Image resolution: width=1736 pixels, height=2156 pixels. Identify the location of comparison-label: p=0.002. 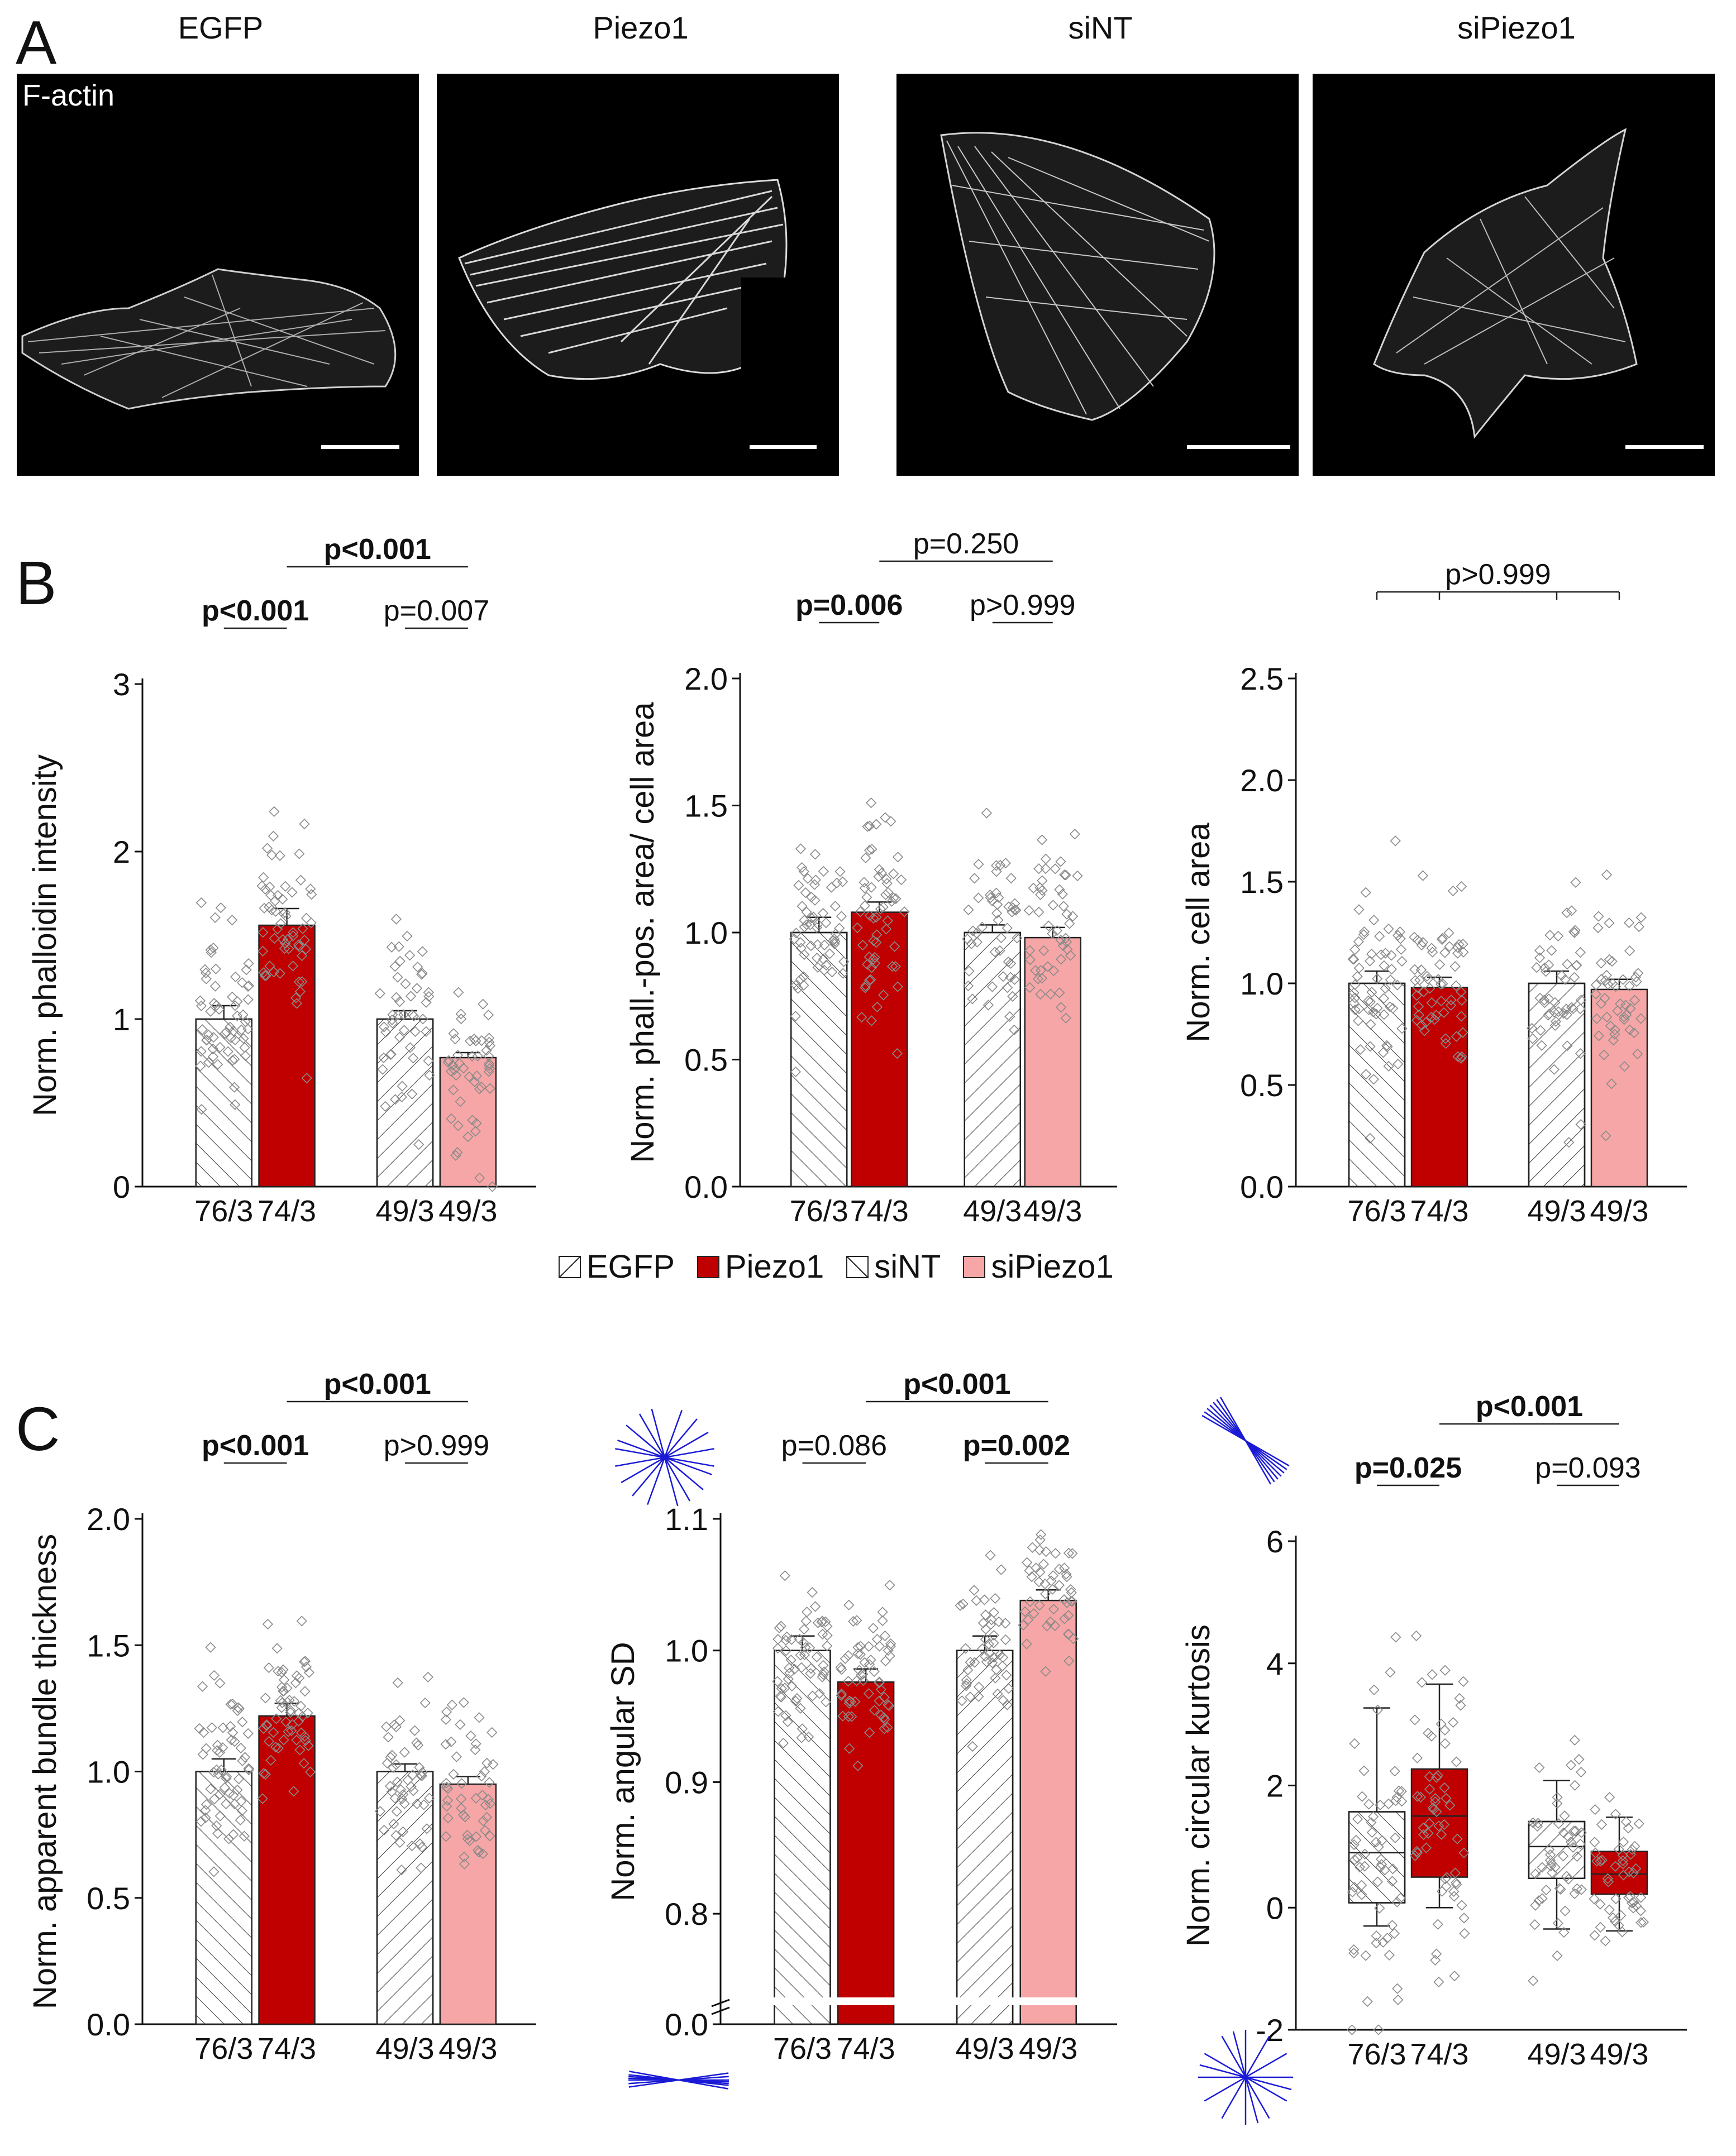
(1016, 1446).